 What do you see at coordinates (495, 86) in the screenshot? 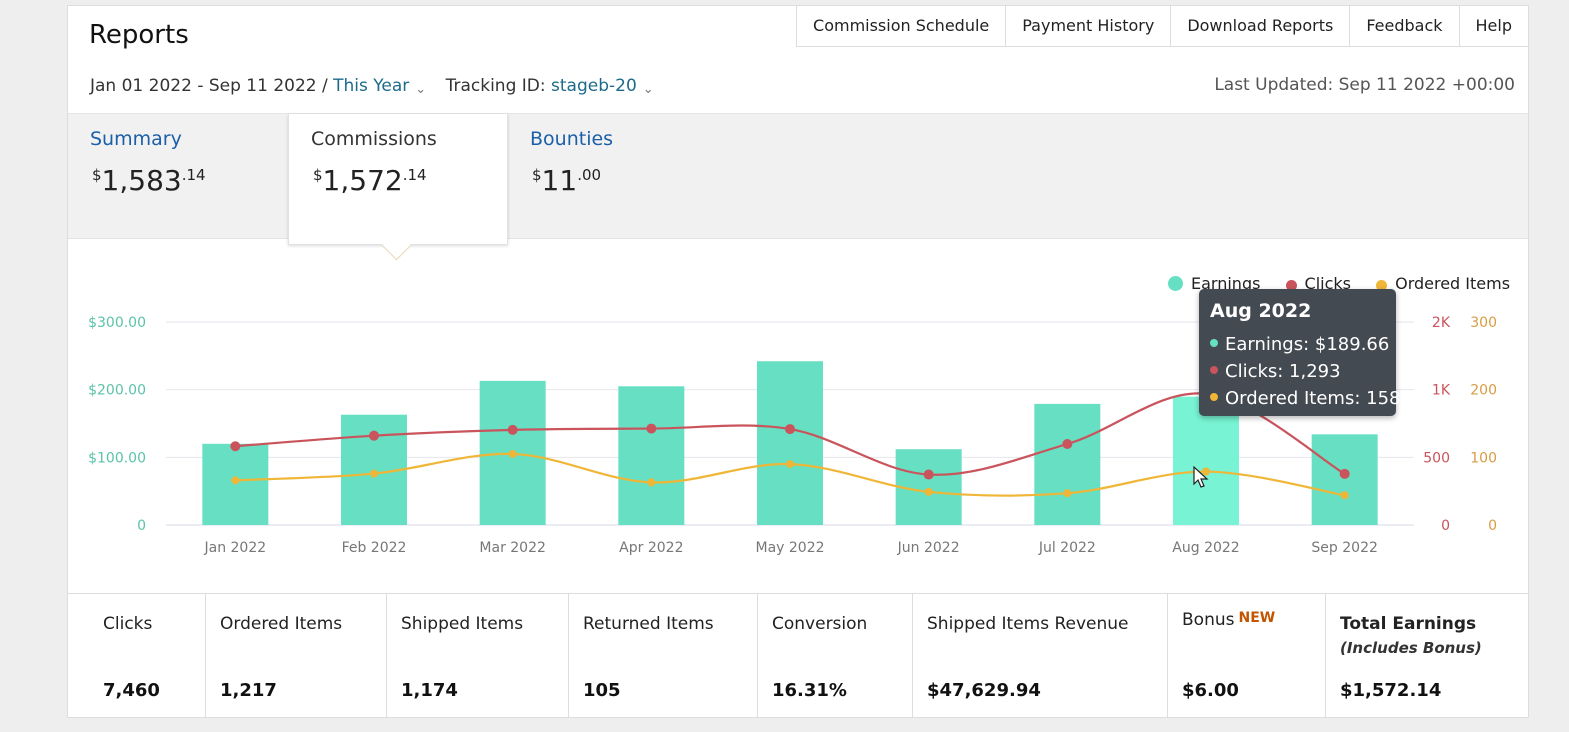
I see `tracking-label: Tracking ID:` at bounding box center [495, 86].